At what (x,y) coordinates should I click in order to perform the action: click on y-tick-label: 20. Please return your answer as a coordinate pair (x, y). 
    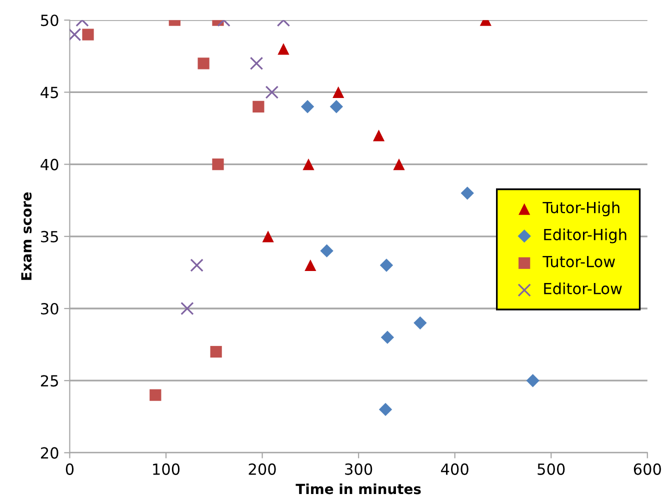
    Looking at the image, I should click on (49, 453).